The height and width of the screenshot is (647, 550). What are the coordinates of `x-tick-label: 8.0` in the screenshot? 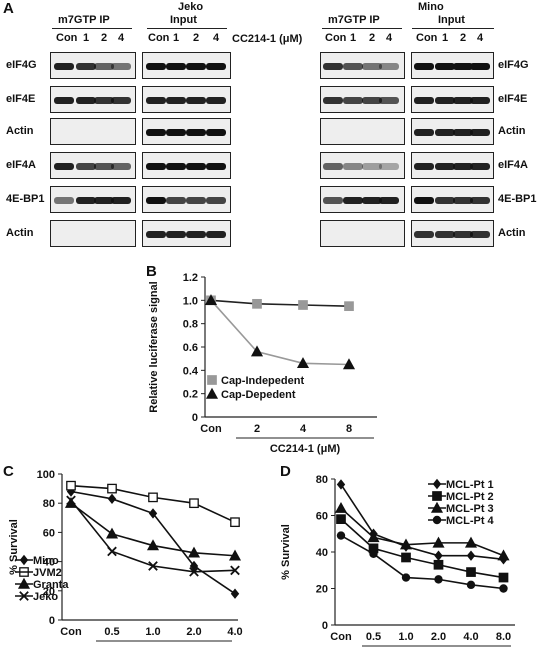 It's located at (503, 637).